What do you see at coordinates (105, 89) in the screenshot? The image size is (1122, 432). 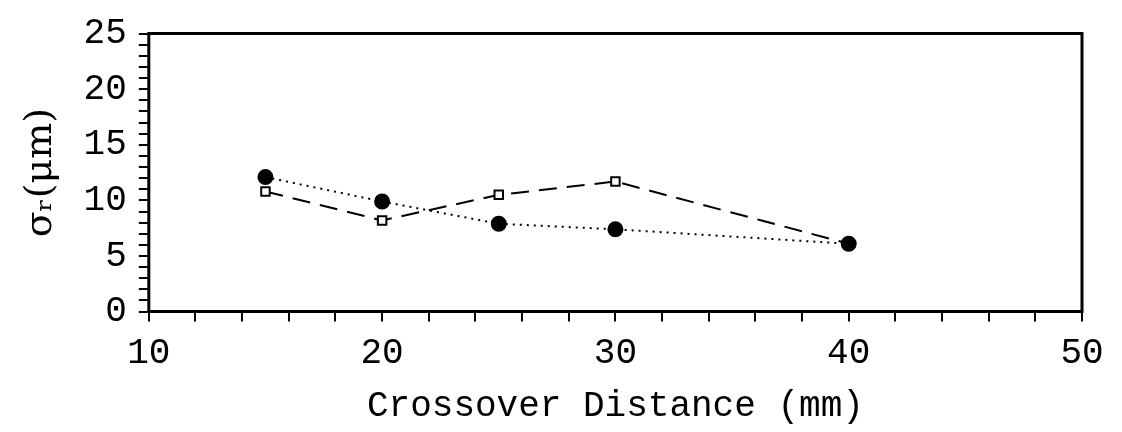 I see `y-tick-label: 20` at bounding box center [105, 89].